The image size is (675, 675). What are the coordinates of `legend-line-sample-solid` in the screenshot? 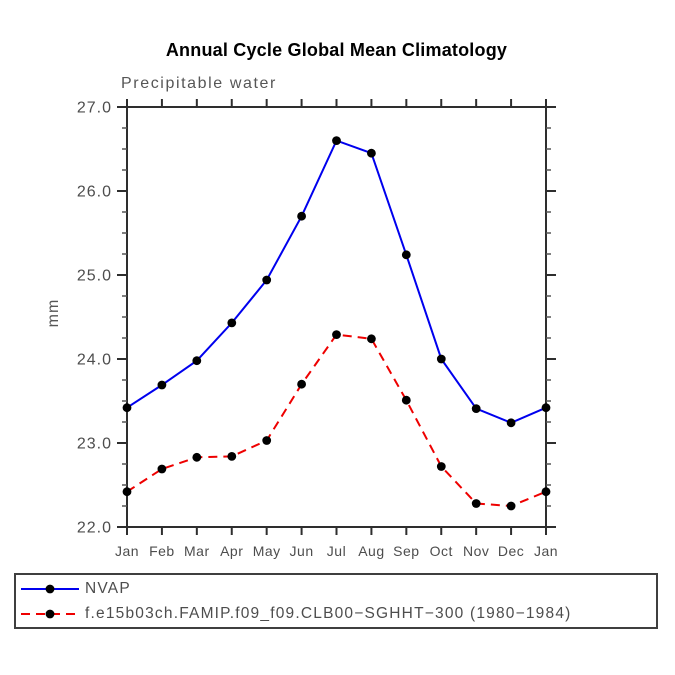 It's located at (50, 588).